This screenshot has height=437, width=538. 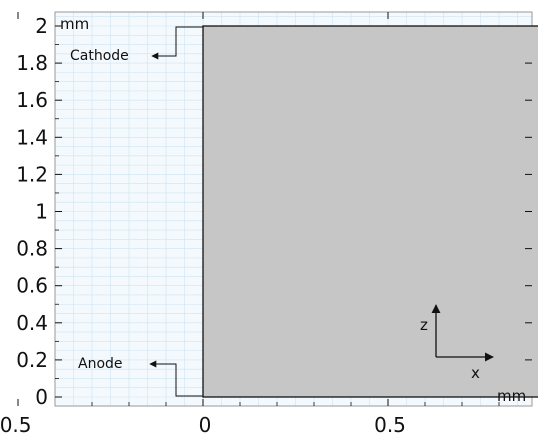 I want to click on y-tick-label: 2, so click(x=41, y=26).